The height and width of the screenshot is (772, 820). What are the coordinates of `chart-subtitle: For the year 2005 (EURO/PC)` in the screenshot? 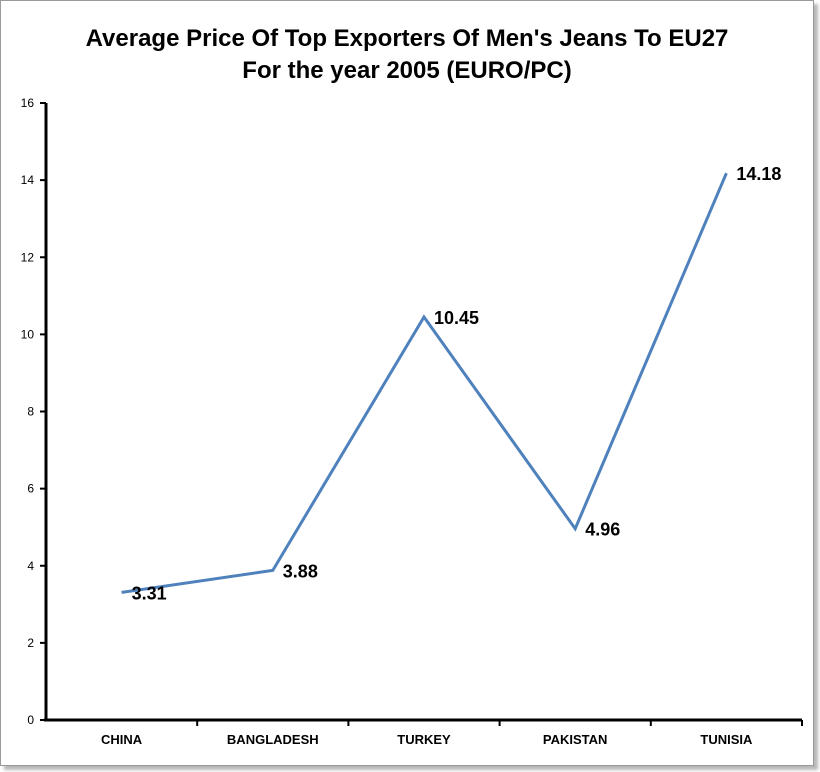 It's located at (407, 70).